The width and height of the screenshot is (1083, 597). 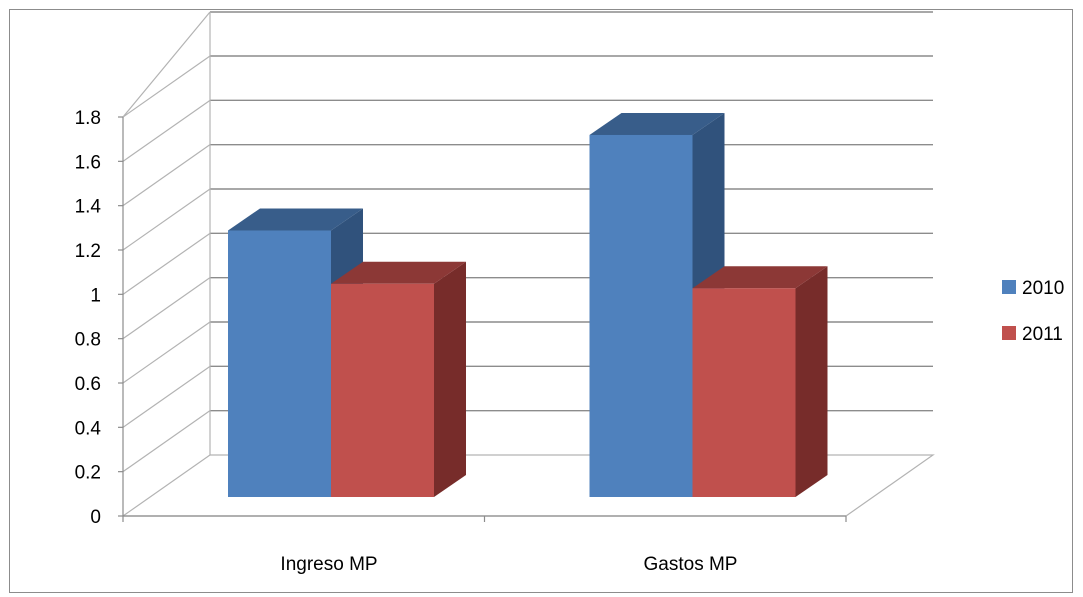 What do you see at coordinates (95, 295) in the screenshot?
I see `y-tick-label: 1` at bounding box center [95, 295].